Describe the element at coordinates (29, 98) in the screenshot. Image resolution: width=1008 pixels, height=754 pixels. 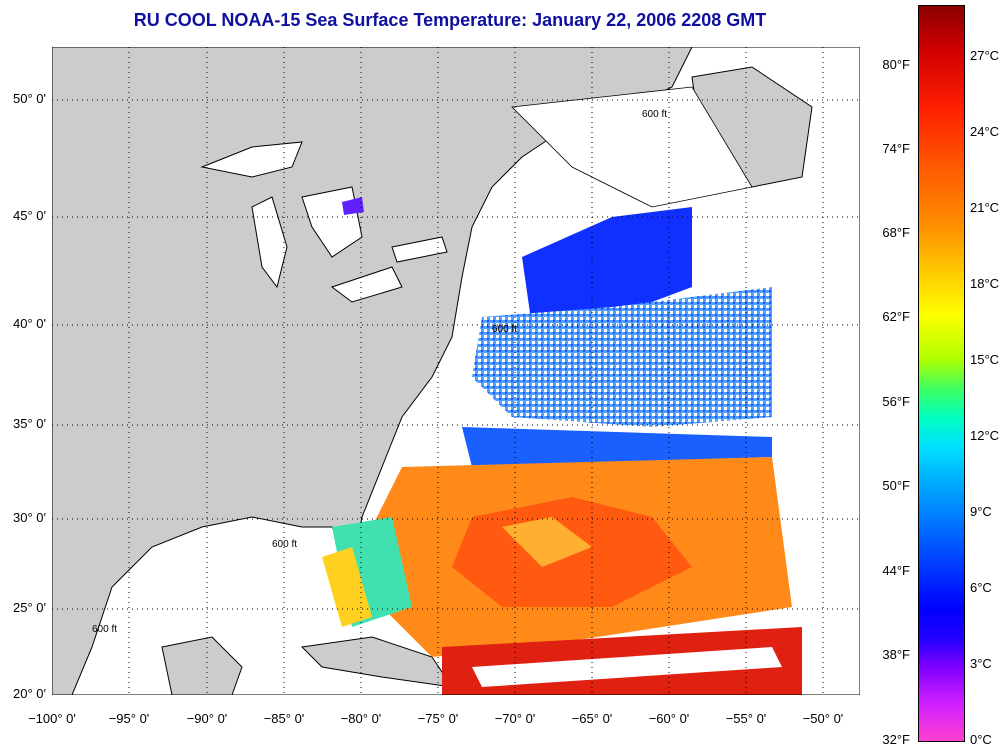
I see `lat-label: 50° 0'` at that location.